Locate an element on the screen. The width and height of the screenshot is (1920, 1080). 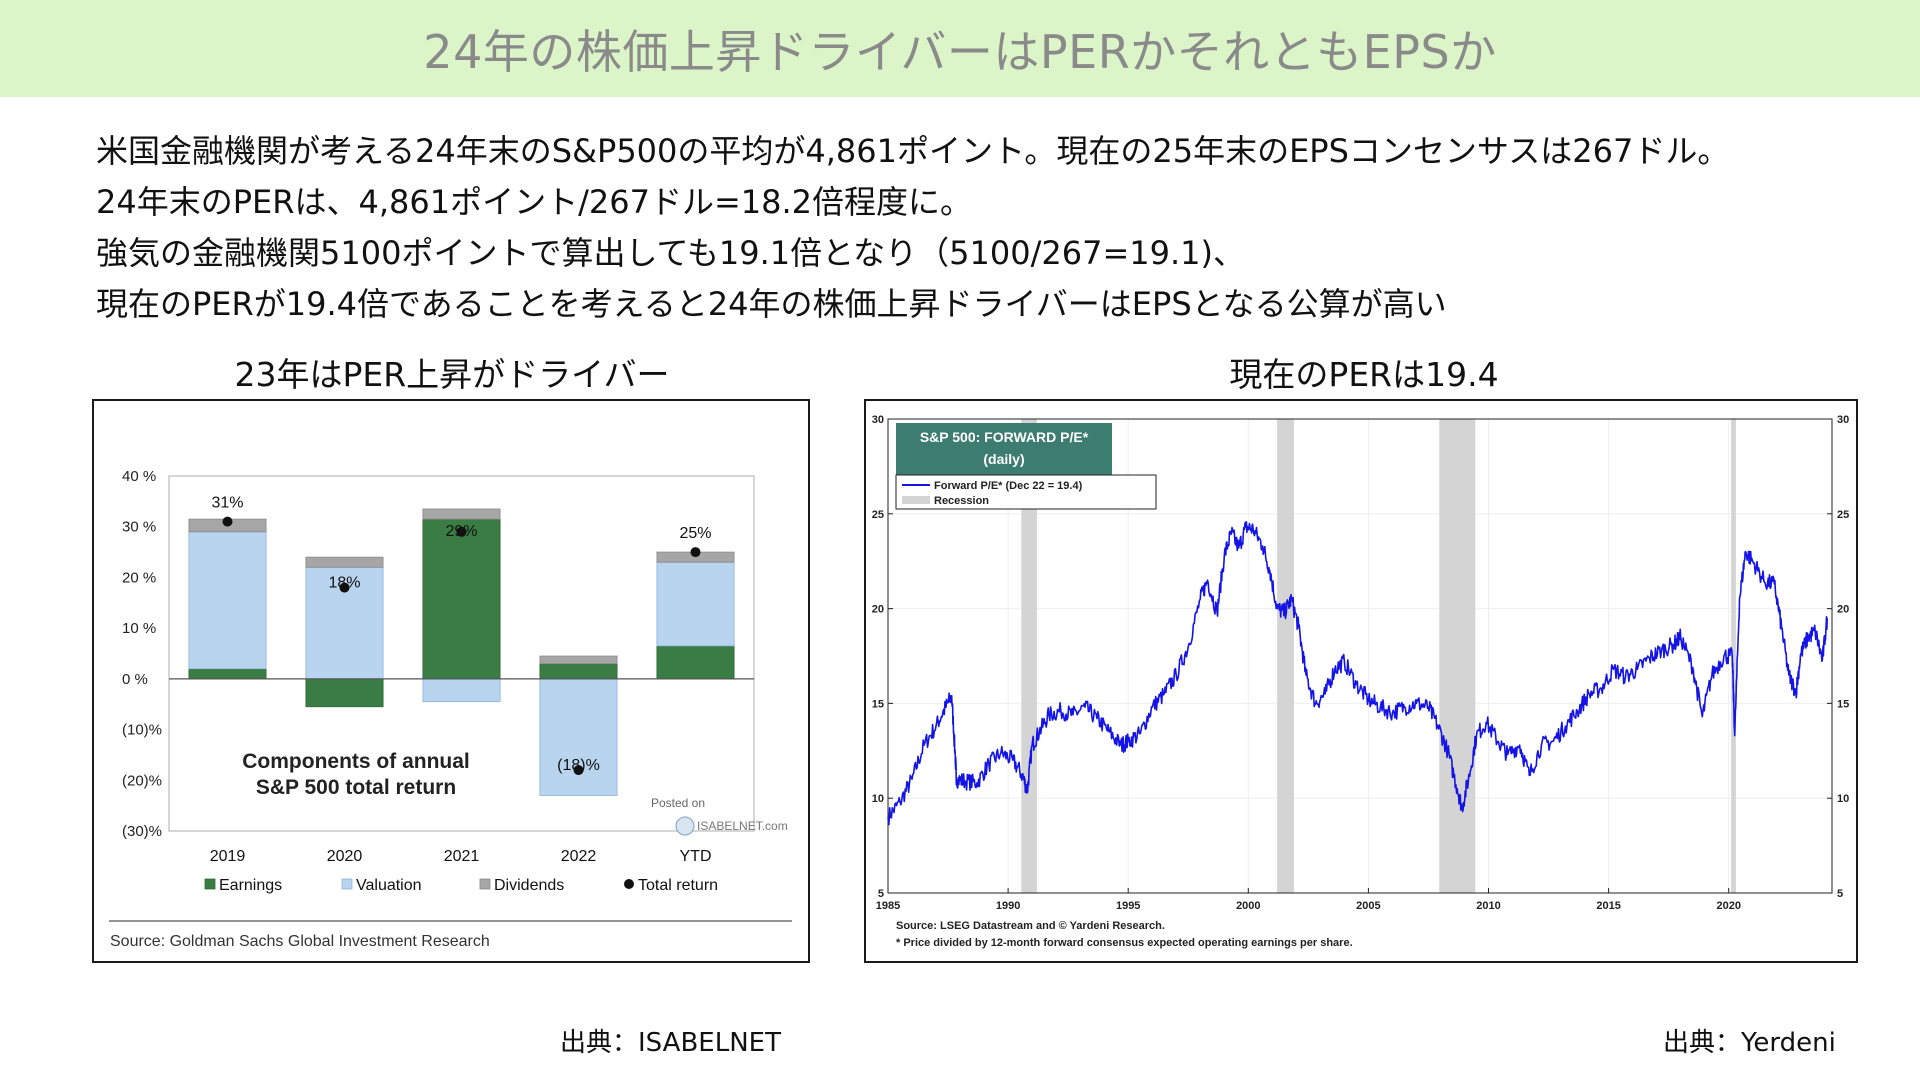
legend-marker-total-return is located at coordinates (629, 884).